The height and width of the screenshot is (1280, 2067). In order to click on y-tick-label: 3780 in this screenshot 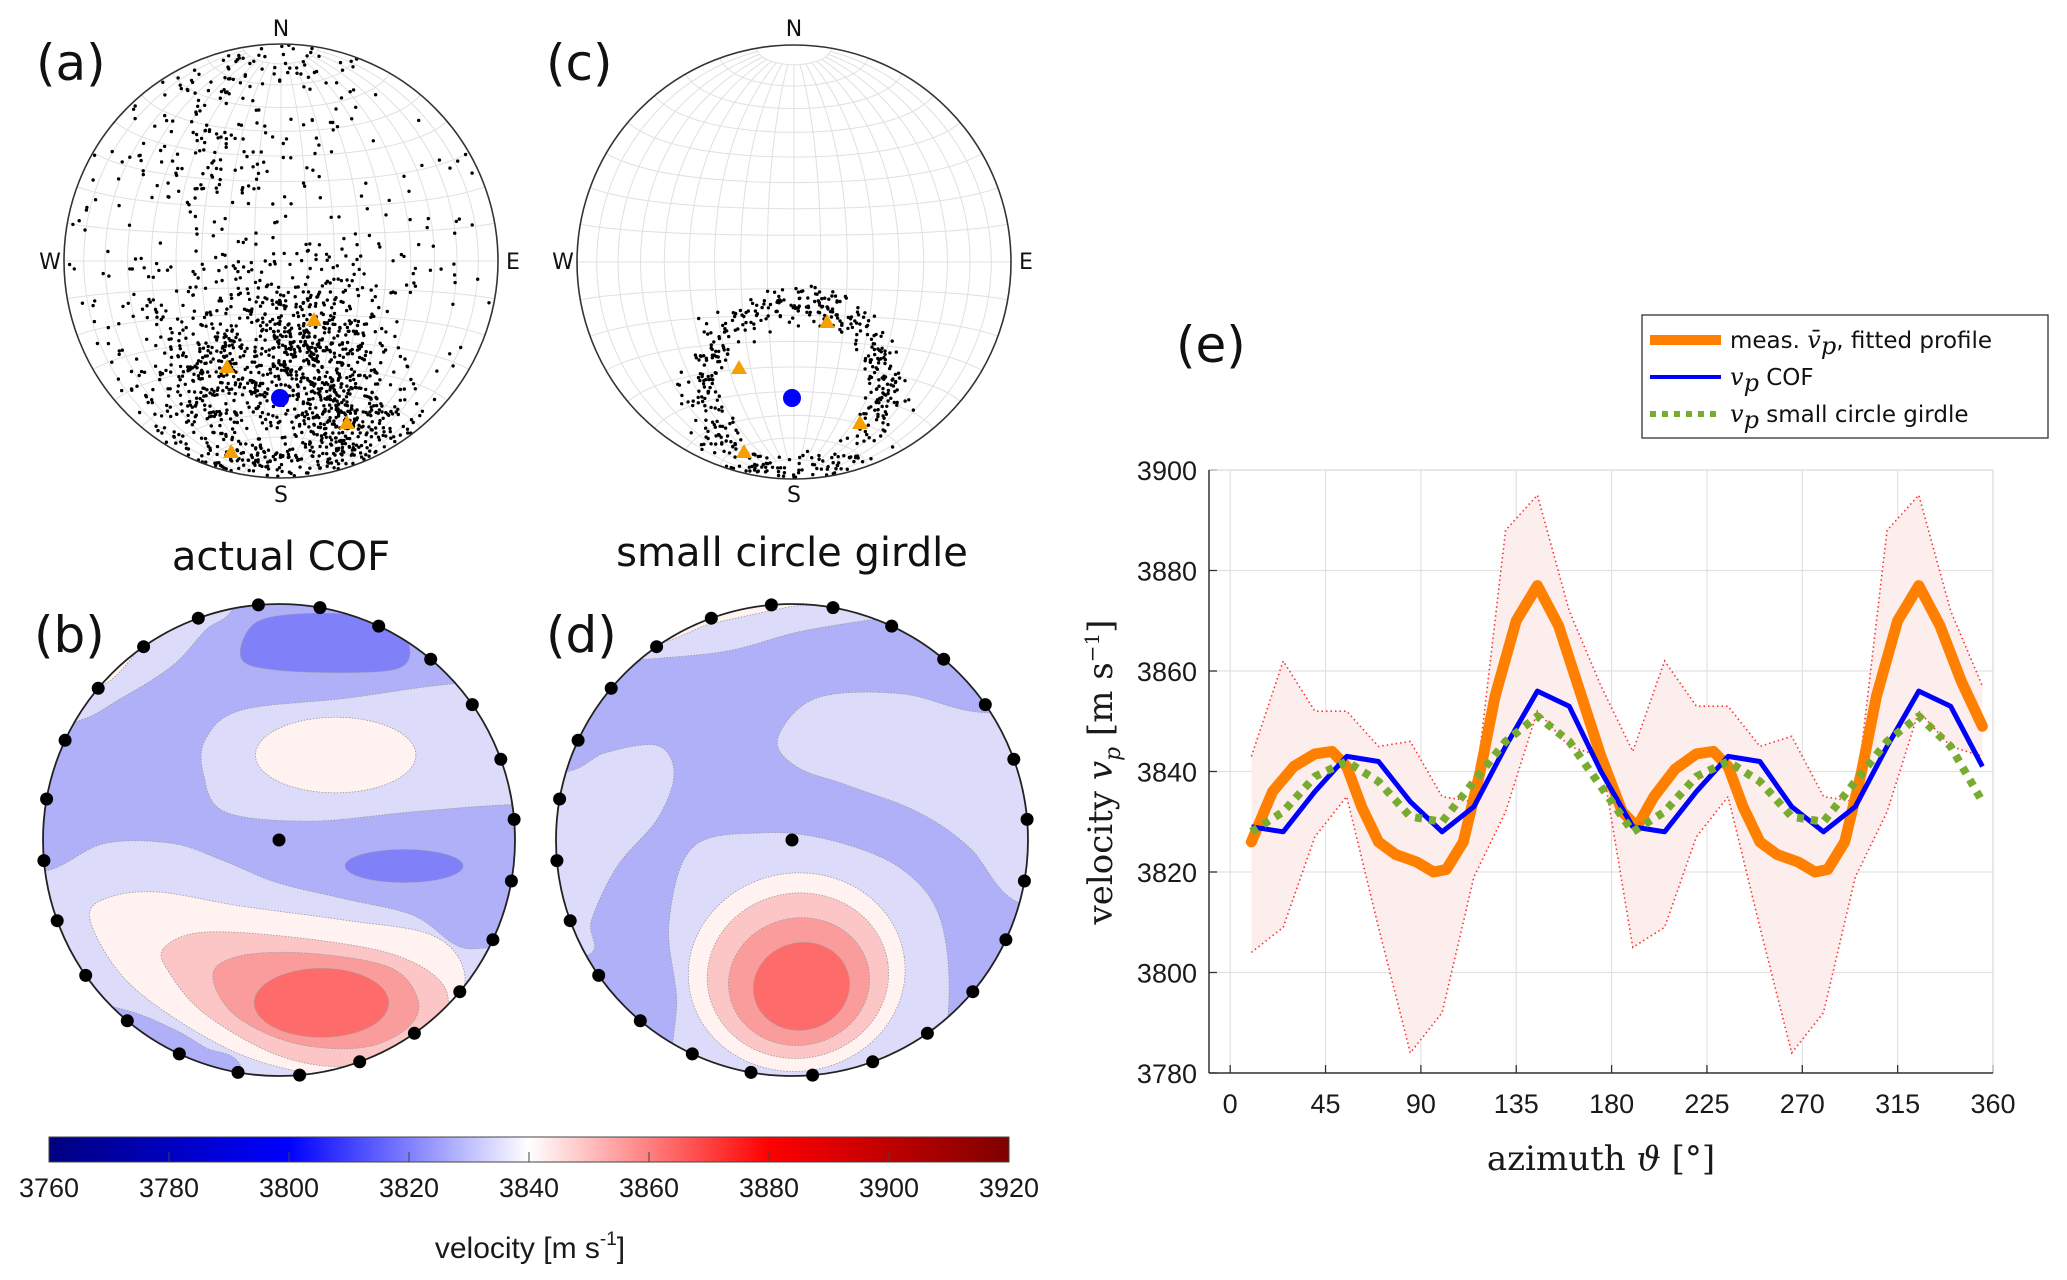, I will do `click(1167, 1074)`.